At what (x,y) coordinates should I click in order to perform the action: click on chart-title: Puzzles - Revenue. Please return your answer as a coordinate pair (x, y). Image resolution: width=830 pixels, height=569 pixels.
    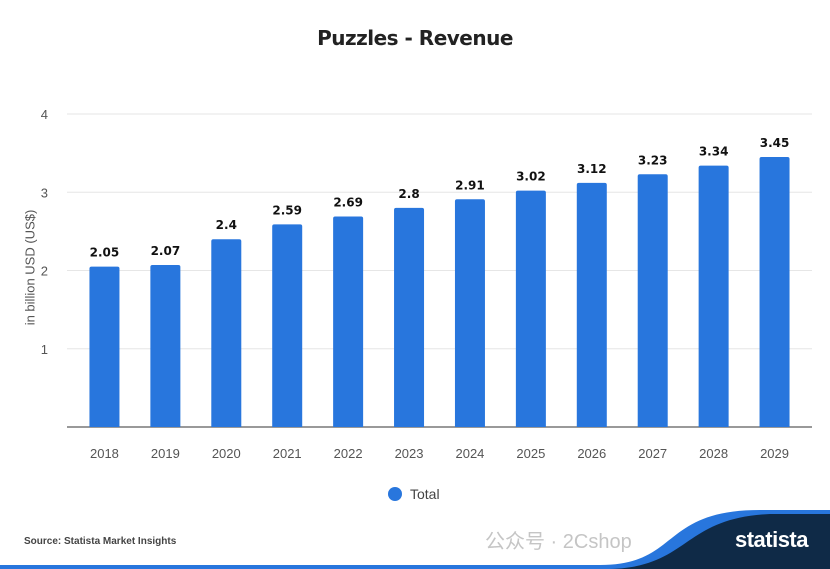
    Looking at the image, I should click on (415, 38).